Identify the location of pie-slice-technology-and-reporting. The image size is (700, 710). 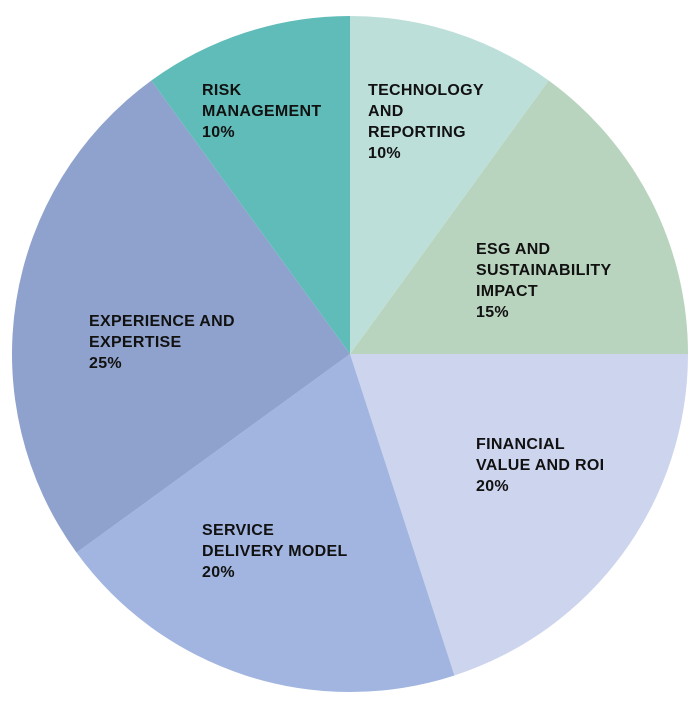
(449, 185).